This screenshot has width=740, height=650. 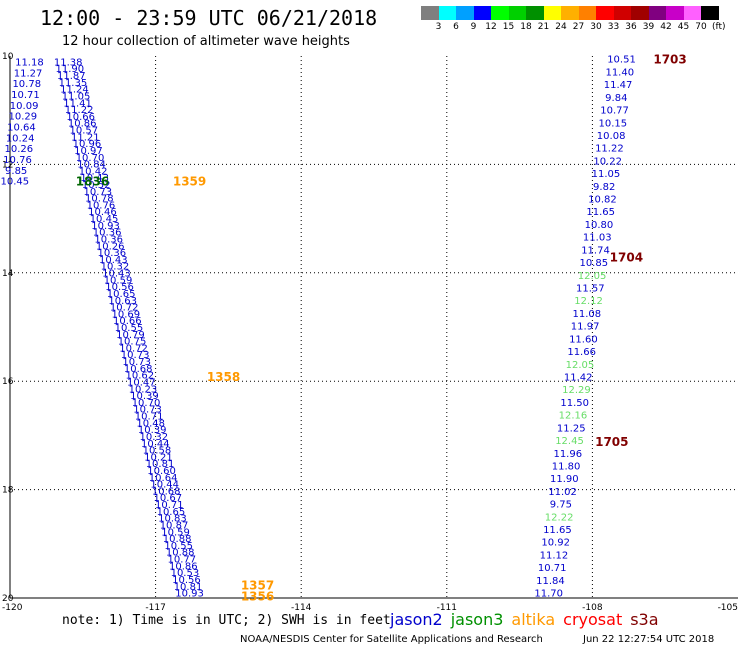 I want to click on swh-data-label: 10.55, so click(x=129, y=328).